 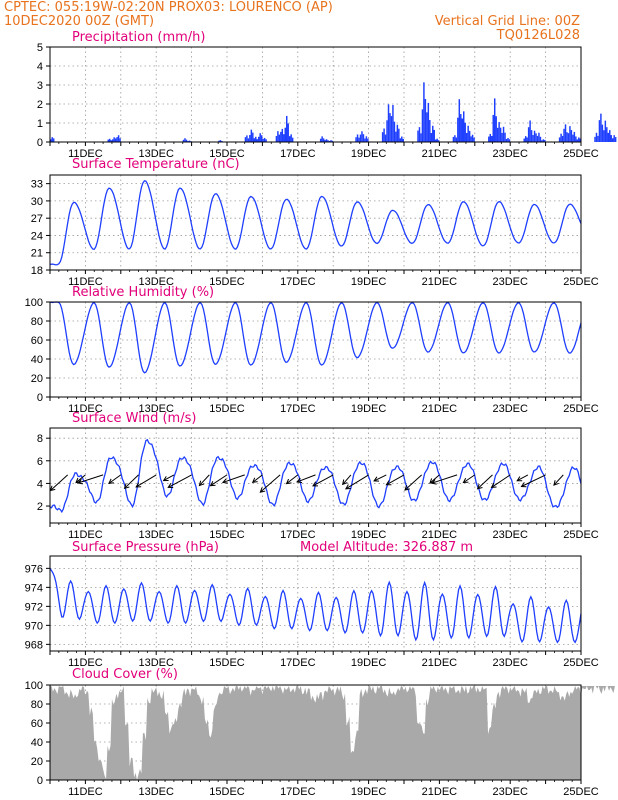 I want to click on header-model-id: TQ0126L028, so click(x=538, y=35).